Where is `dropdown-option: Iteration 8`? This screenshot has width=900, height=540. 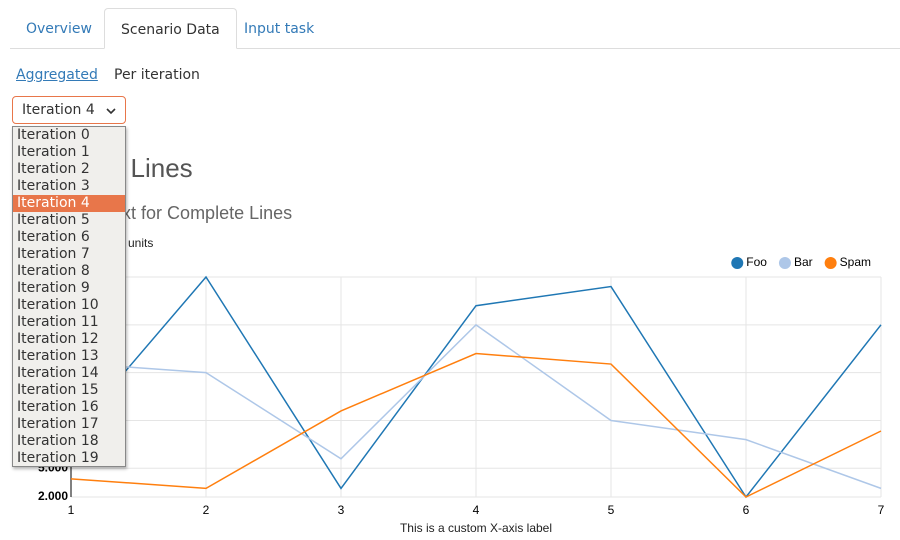 dropdown-option: Iteration 8 is located at coordinates (53, 271).